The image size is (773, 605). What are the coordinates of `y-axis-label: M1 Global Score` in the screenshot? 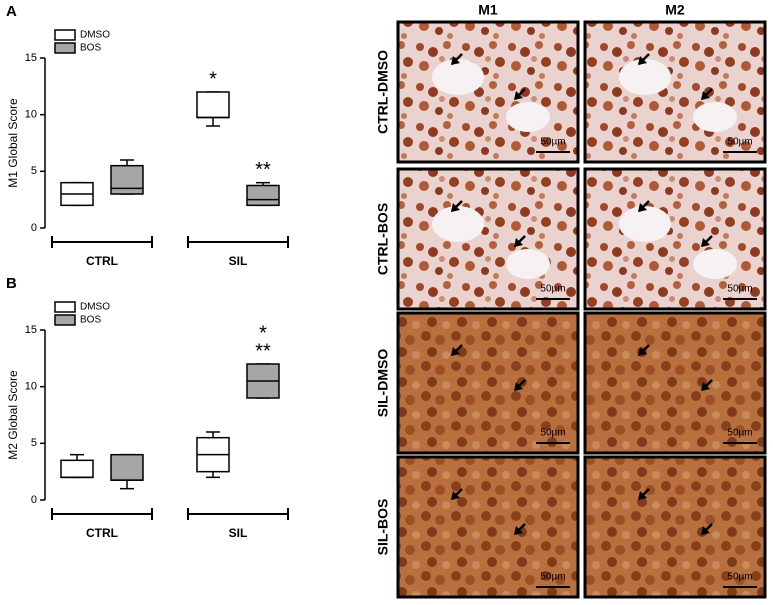 It's located at (13, 143).